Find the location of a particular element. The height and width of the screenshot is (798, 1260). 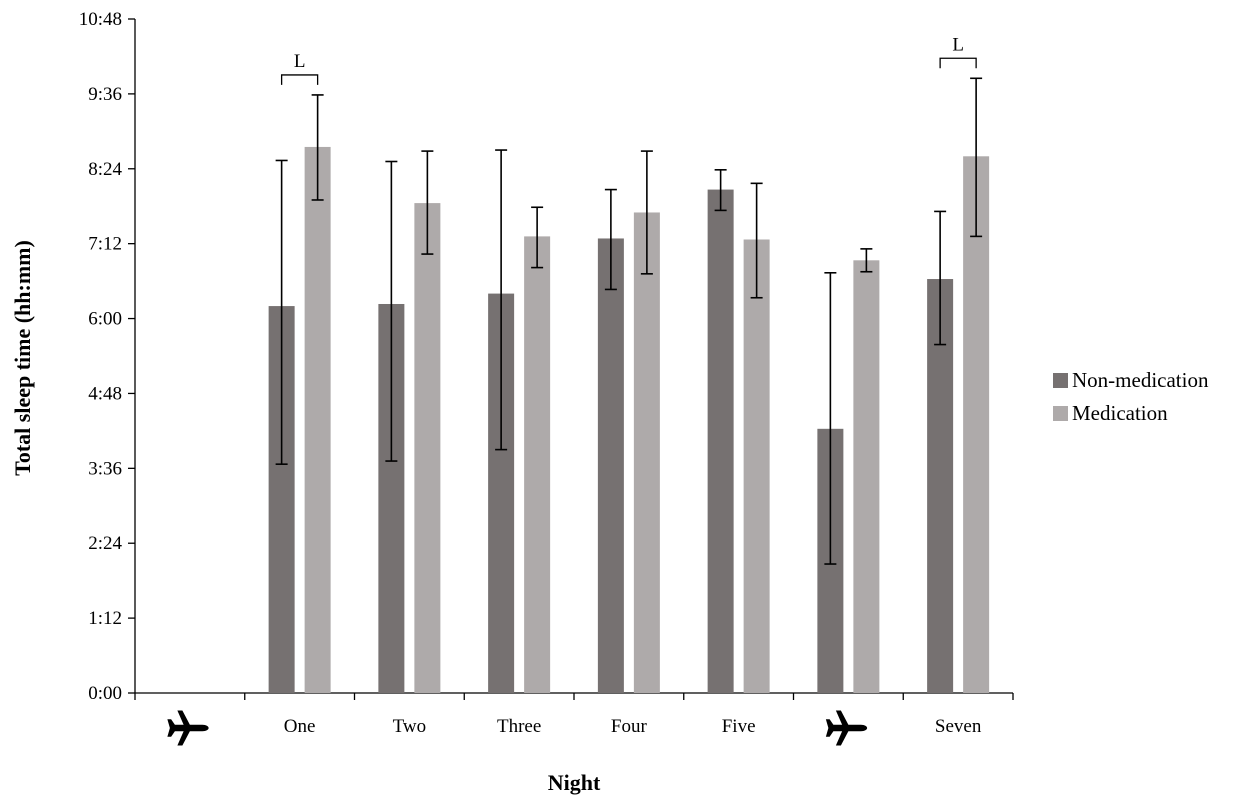

legend-label-non-medication: Non-medication is located at coordinates (1140, 380).